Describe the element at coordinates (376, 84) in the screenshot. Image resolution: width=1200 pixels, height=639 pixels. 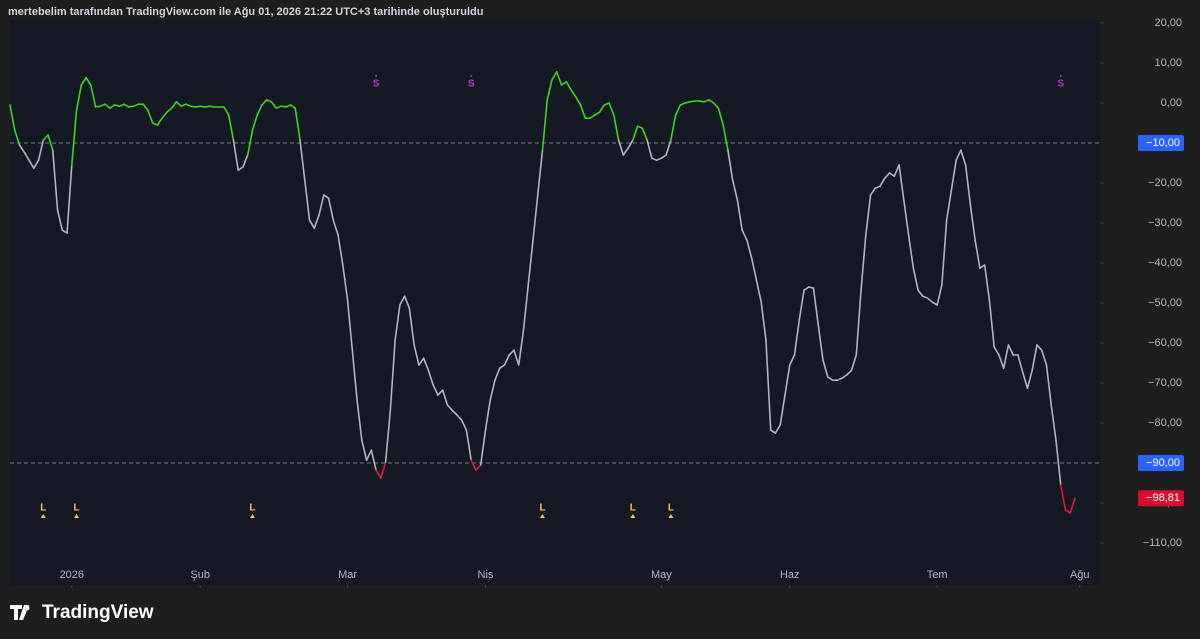
I see `signal-label: S` at that location.